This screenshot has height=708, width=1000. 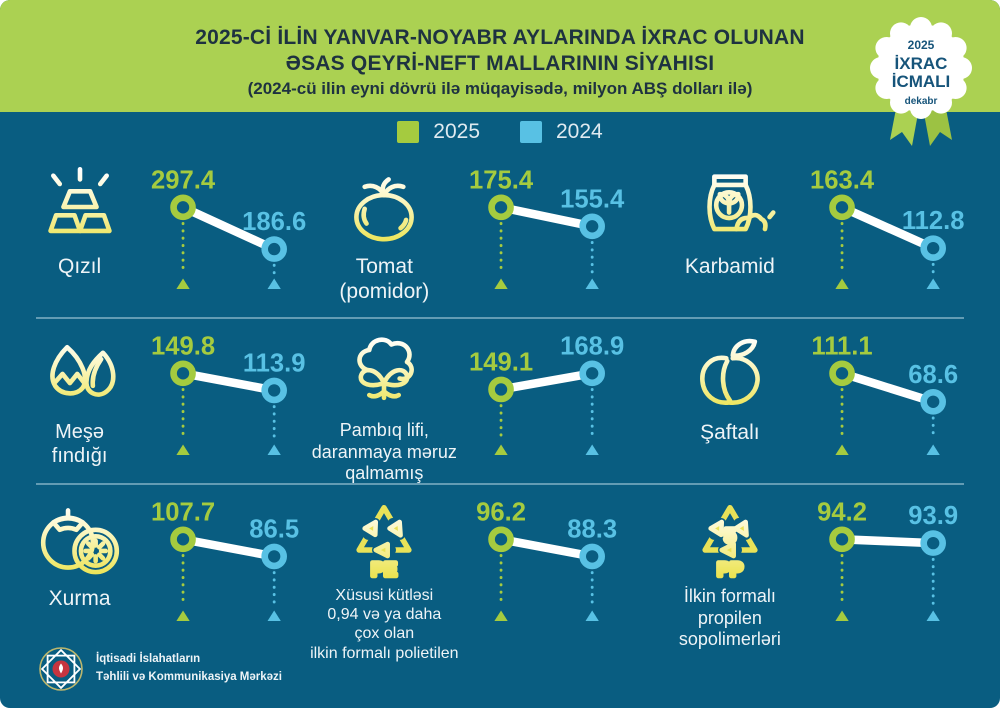 I want to click on item-left: Xurma, so click(x=79, y=550).